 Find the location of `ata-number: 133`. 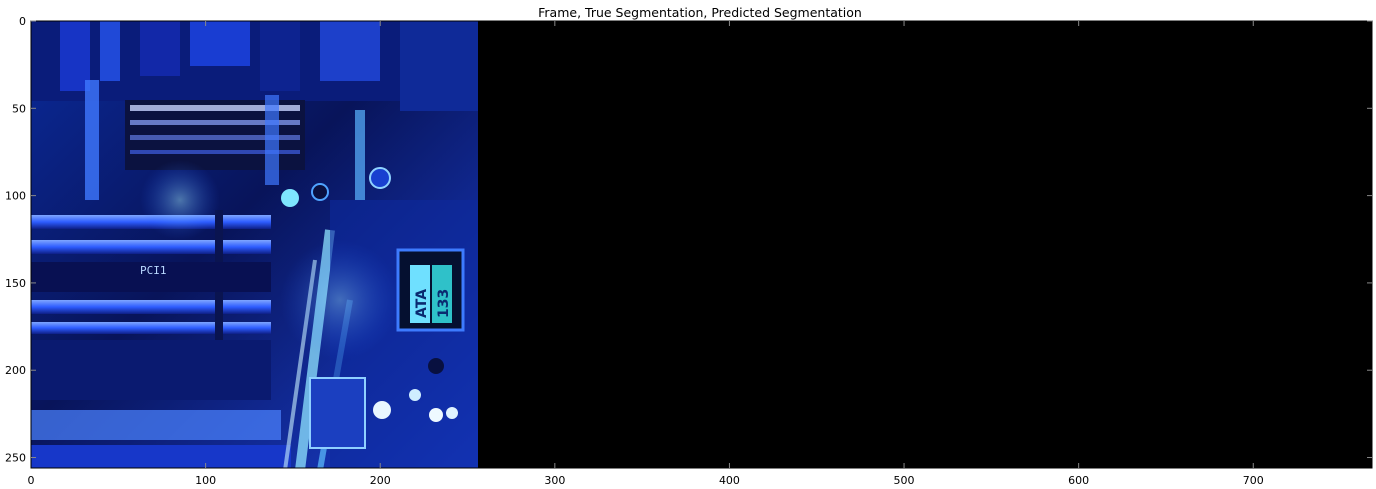

ata-number: 133 is located at coordinates (444, 303).